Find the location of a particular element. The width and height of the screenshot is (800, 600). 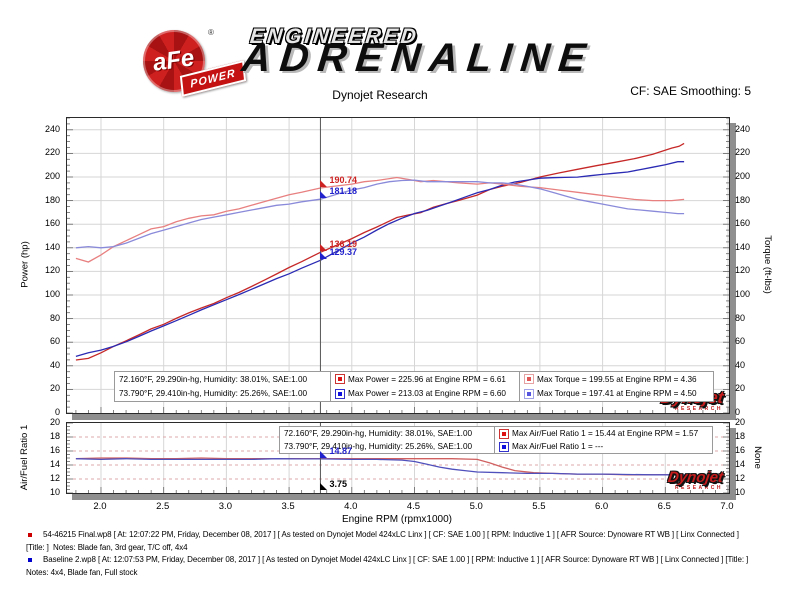

smoothing-setting-label: CF: SAE Smoothing: 5 is located at coordinates (690, 91).